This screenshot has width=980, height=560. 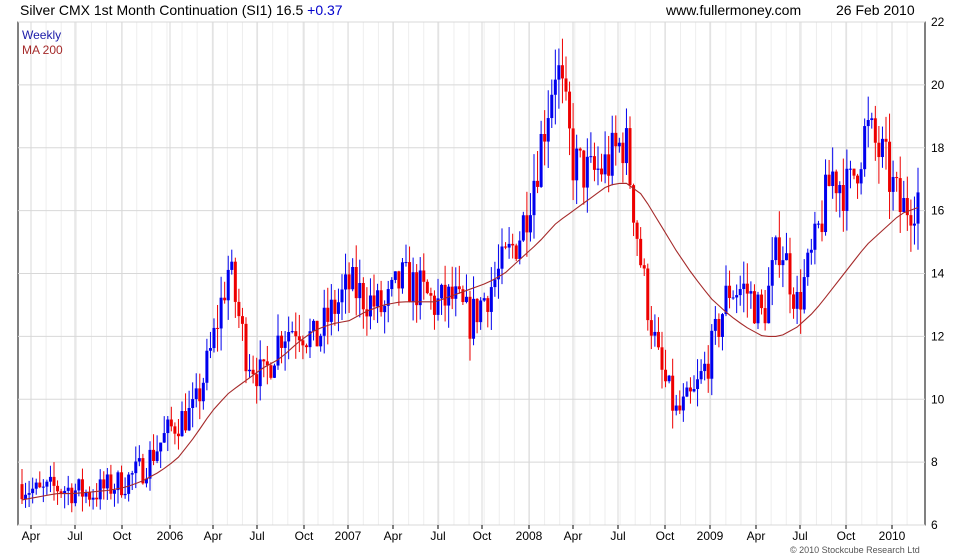 What do you see at coordinates (938, 85) in the screenshot?
I see `y-tick-label: 20` at bounding box center [938, 85].